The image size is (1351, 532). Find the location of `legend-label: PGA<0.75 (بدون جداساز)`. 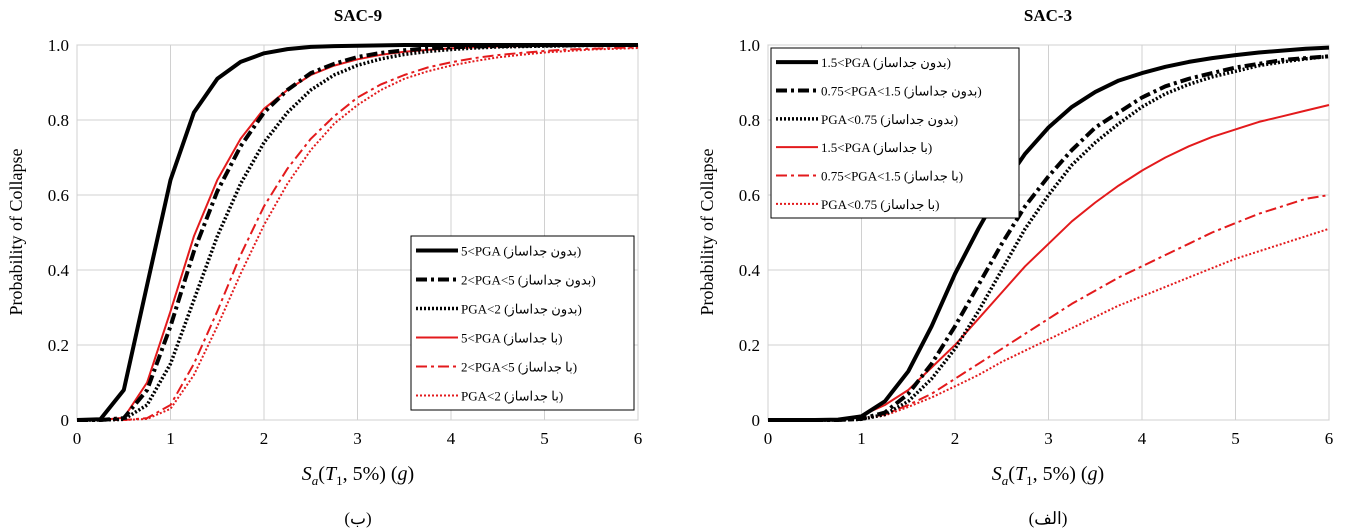

legend-label: PGA<0.75 (بدون جداساز) is located at coordinates (889, 120).